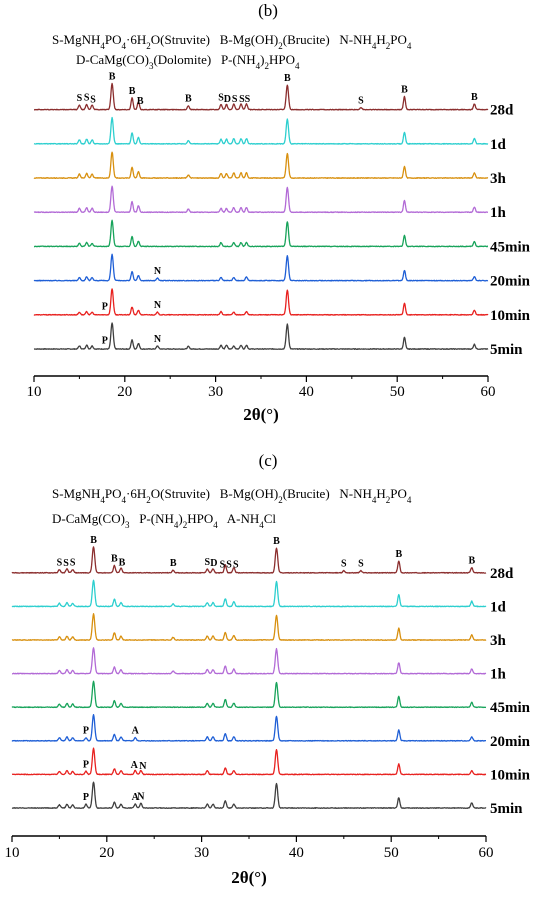 The width and height of the screenshot is (550, 897). What do you see at coordinates (188, 61) in the screenshot?
I see `legend-line: D-CaMg(CO)3(Dolomite) P-(NH4)2HPO4` at bounding box center [188, 61].